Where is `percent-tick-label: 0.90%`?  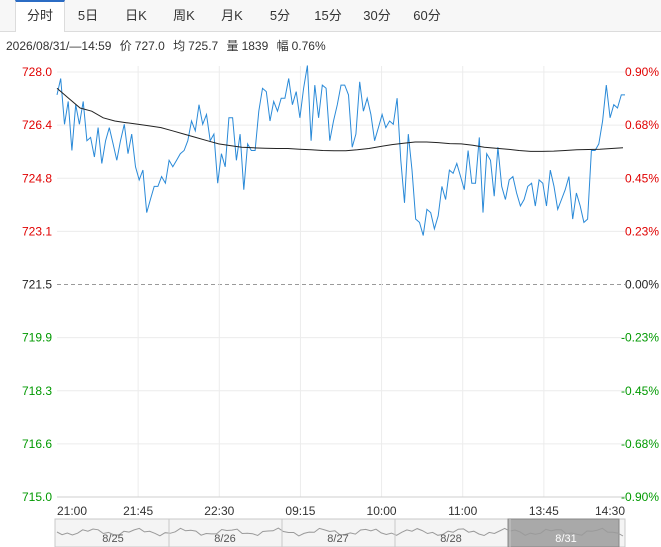 percent-tick-label: 0.90% is located at coordinates (642, 72).